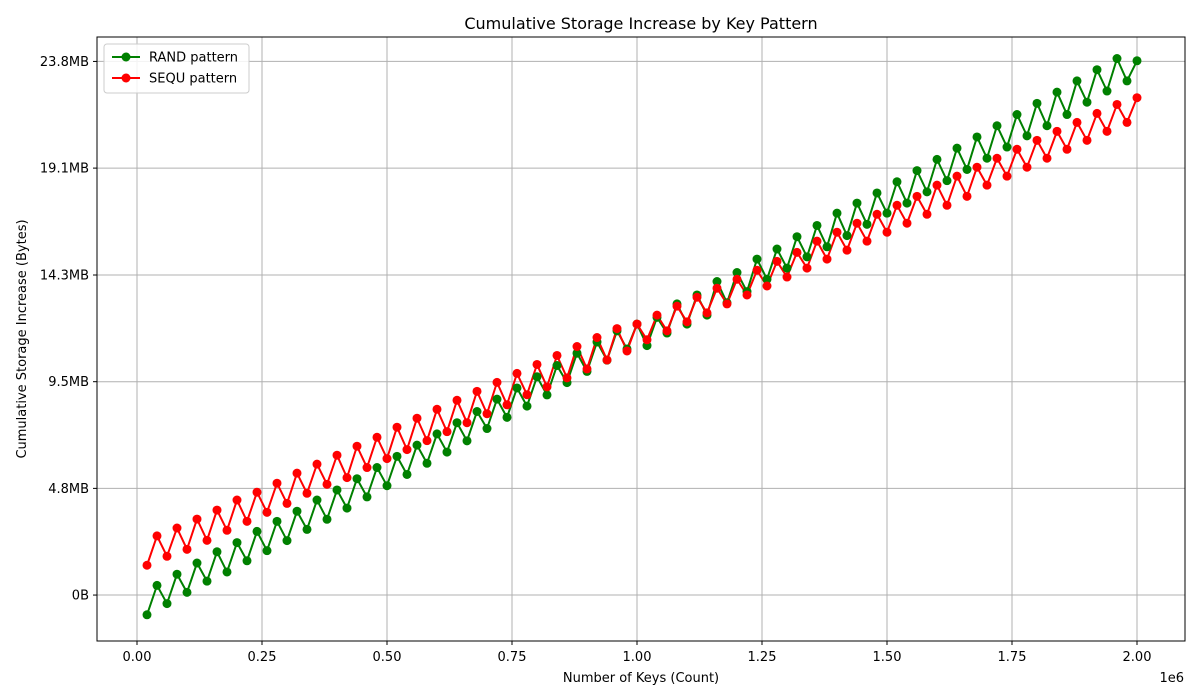 This screenshot has height=700, width=1200. I want to click on y-axis-label: Cumulative Storage Increase (Bytes), so click(22, 338).